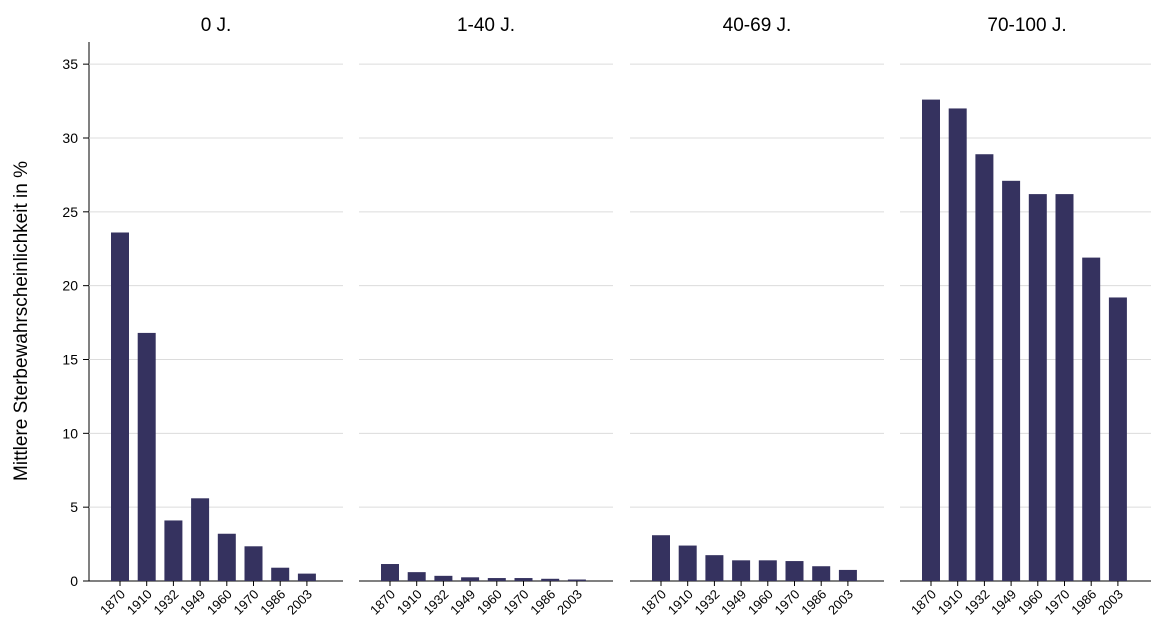 The height and width of the screenshot is (619, 1151). What do you see at coordinates (70, 212) in the screenshot?
I see `y-tick-label: 25` at bounding box center [70, 212].